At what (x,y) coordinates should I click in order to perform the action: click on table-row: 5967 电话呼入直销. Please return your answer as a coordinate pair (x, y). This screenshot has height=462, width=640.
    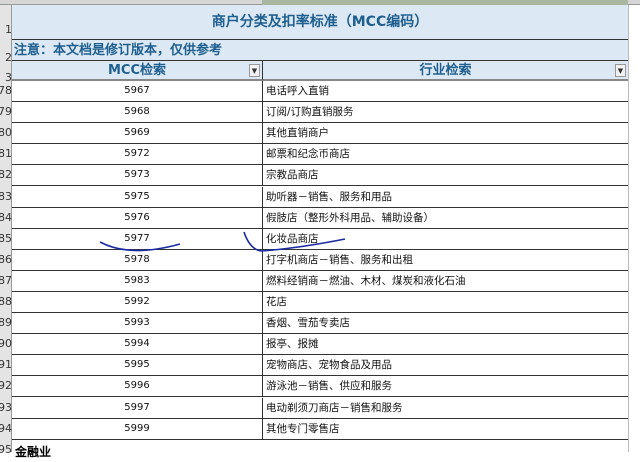
    Looking at the image, I should click on (320, 92).